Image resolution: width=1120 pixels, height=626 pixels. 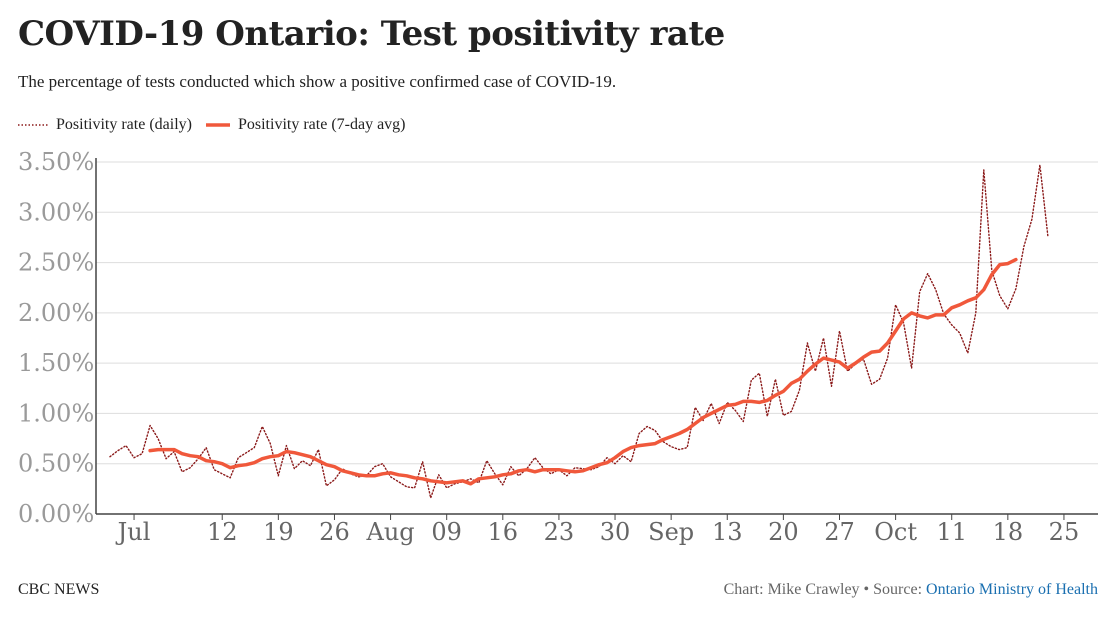 What do you see at coordinates (321, 124) in the screenshot?
I see `legend-label-avg: Positivity rate (7-day avg)` at bounding box center [321, 124].